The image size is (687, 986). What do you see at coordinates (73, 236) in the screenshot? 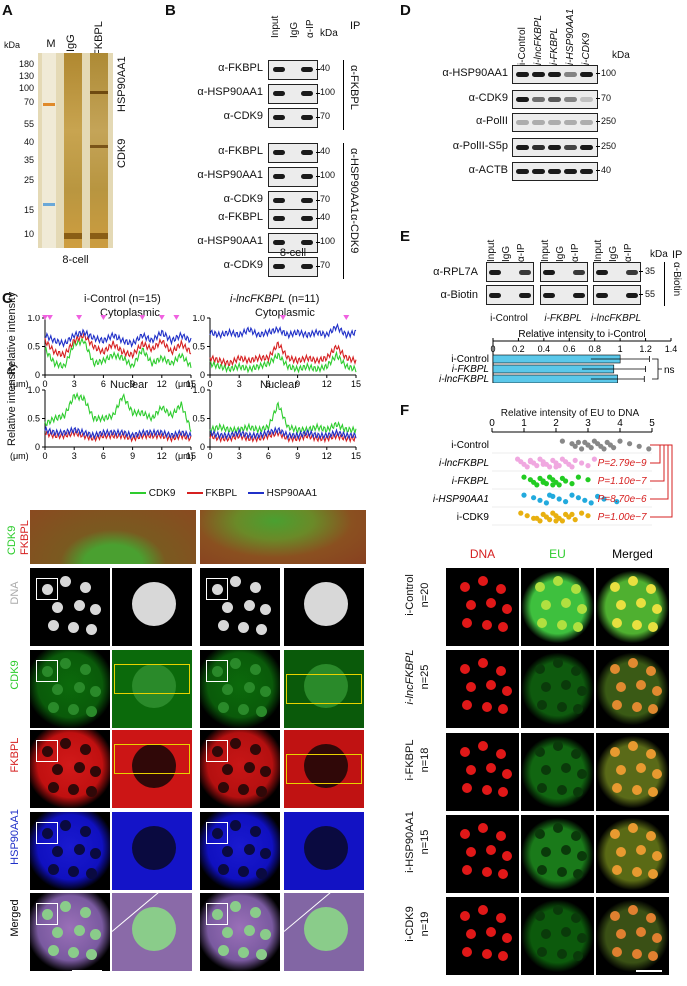
I see `igg-light-band` at bounding box center [73, 236].